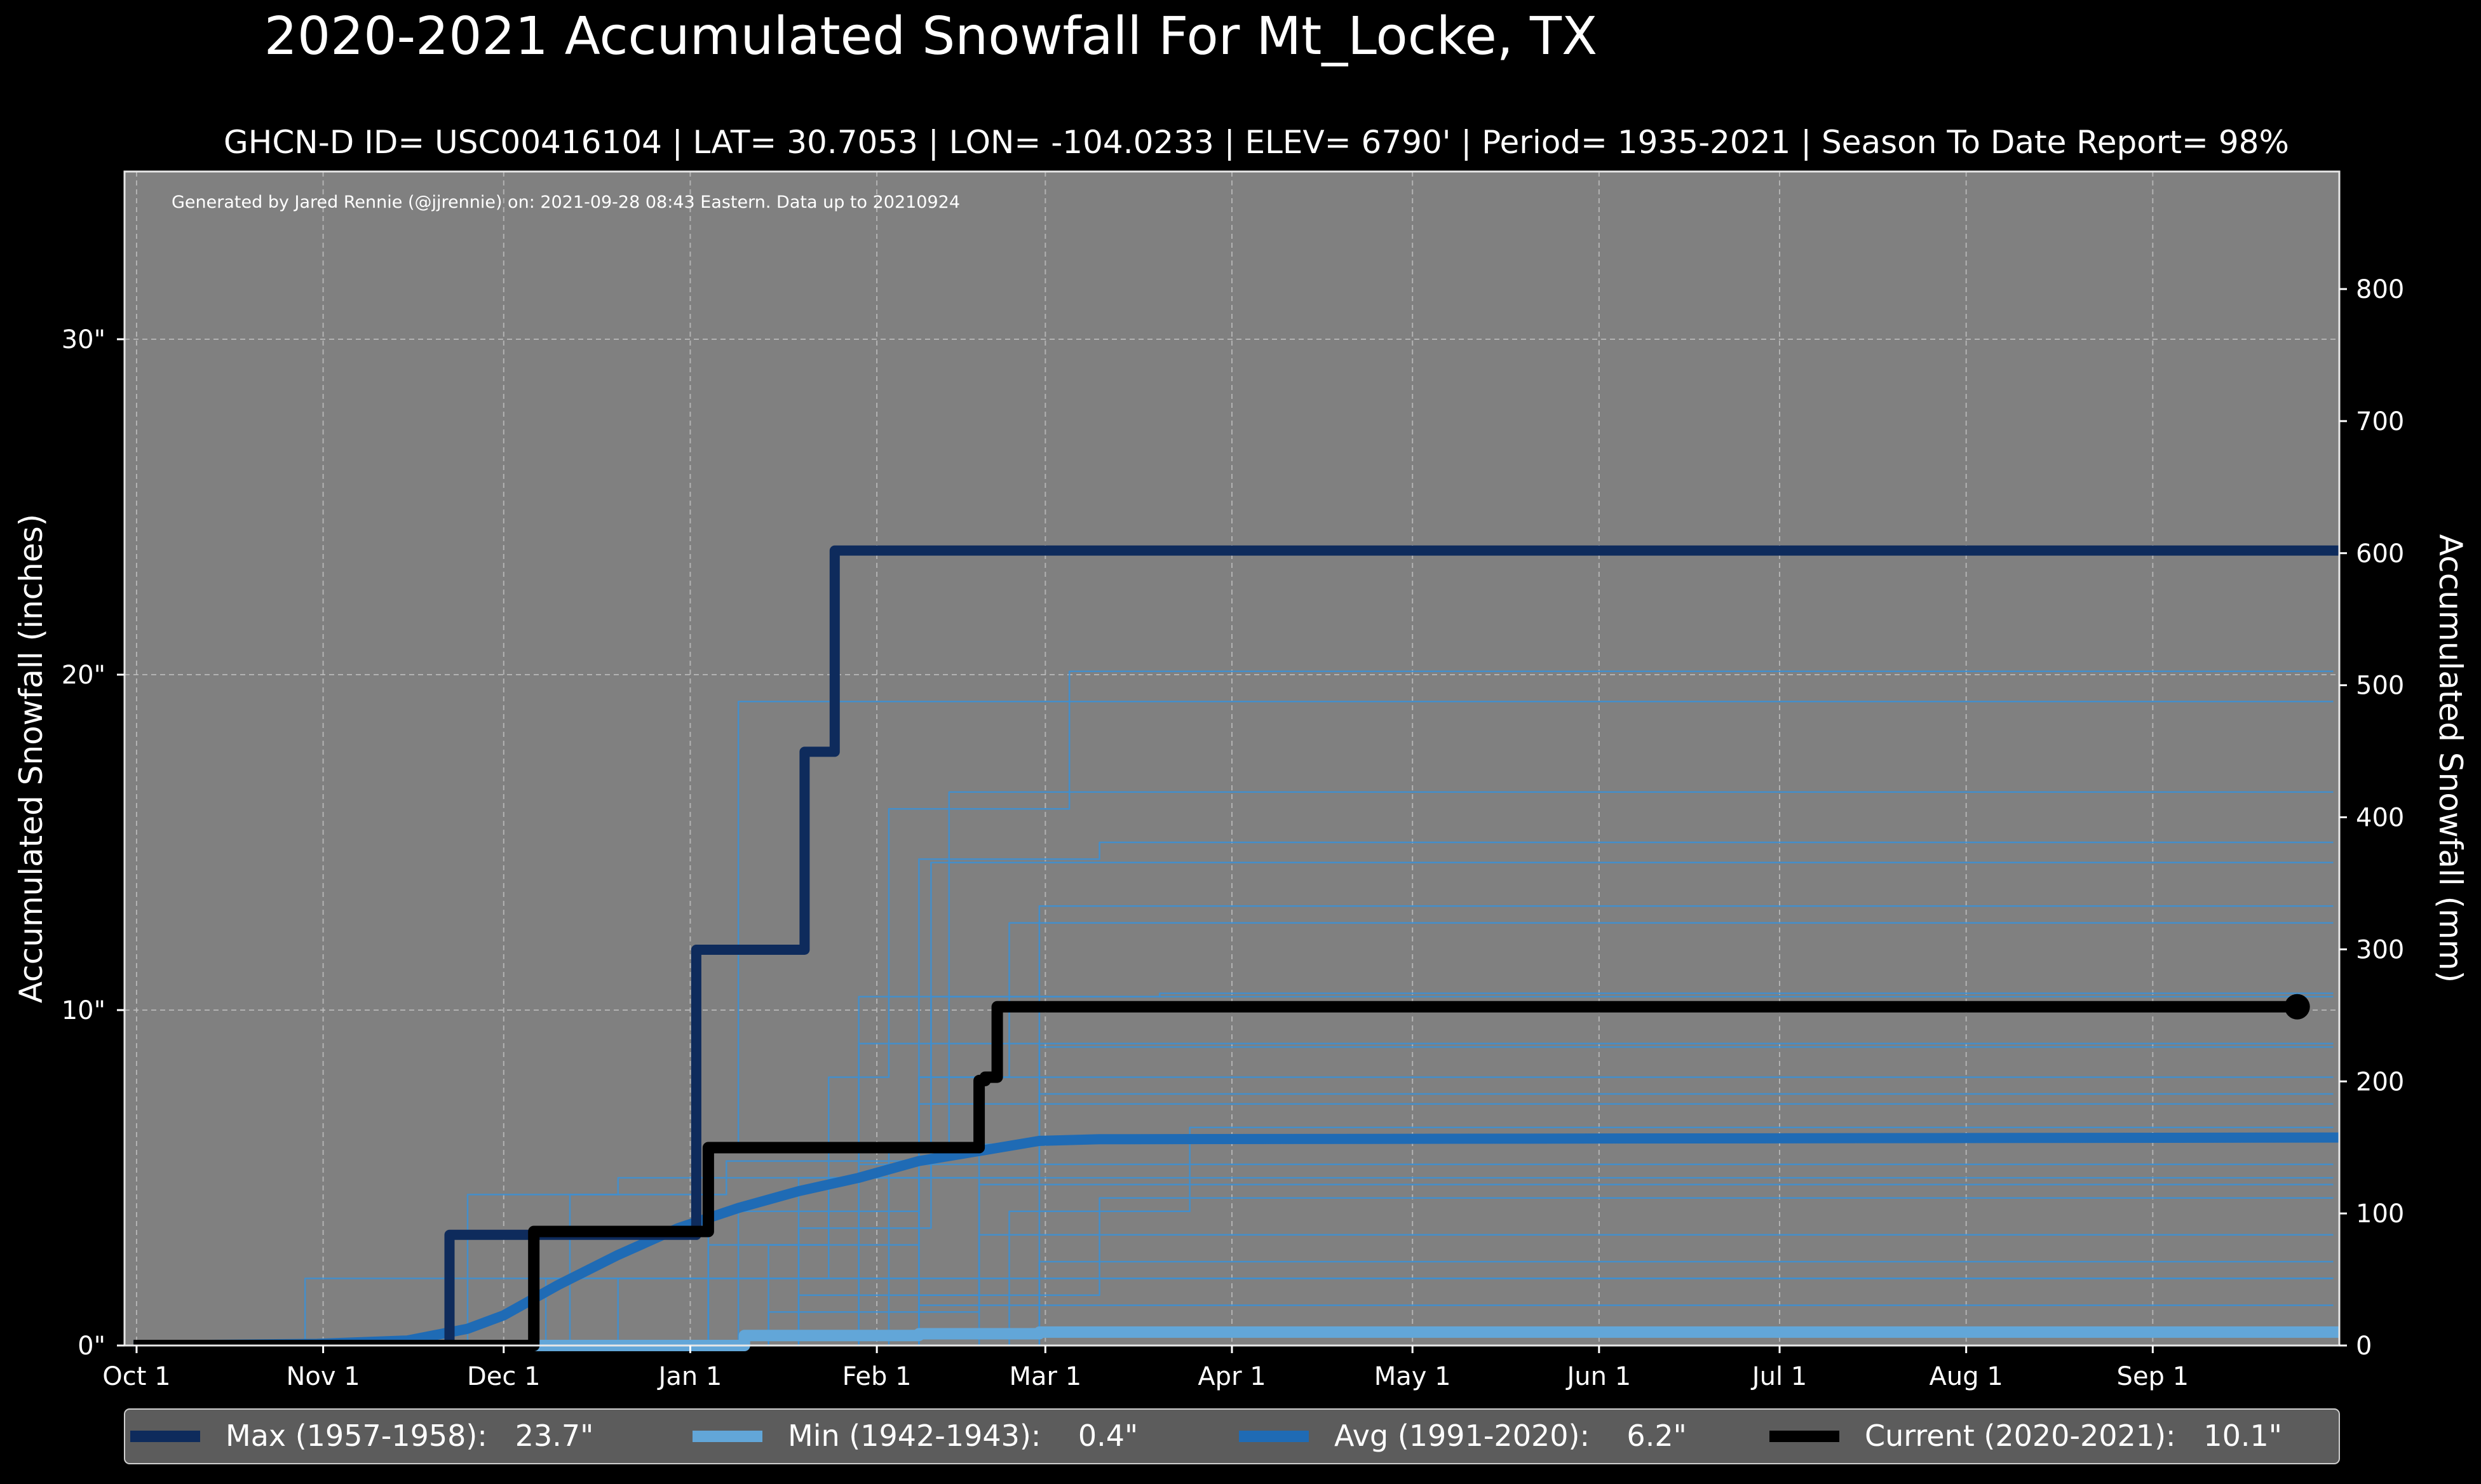 This screenshot has height=1484, width=2481. Describe the element at coordinates (689, 1376) in the screenshot. I see `x-tick-label: Jan 1` at that location.